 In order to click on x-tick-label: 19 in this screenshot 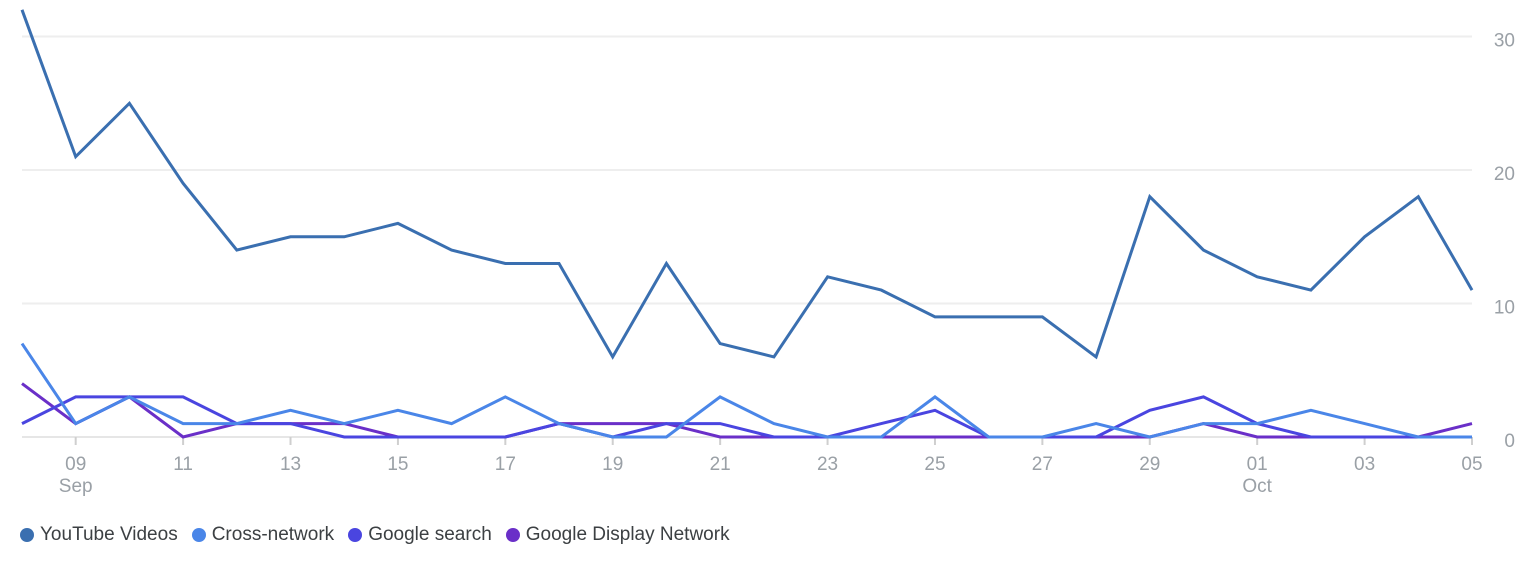, I will do `click(612, 464)`.